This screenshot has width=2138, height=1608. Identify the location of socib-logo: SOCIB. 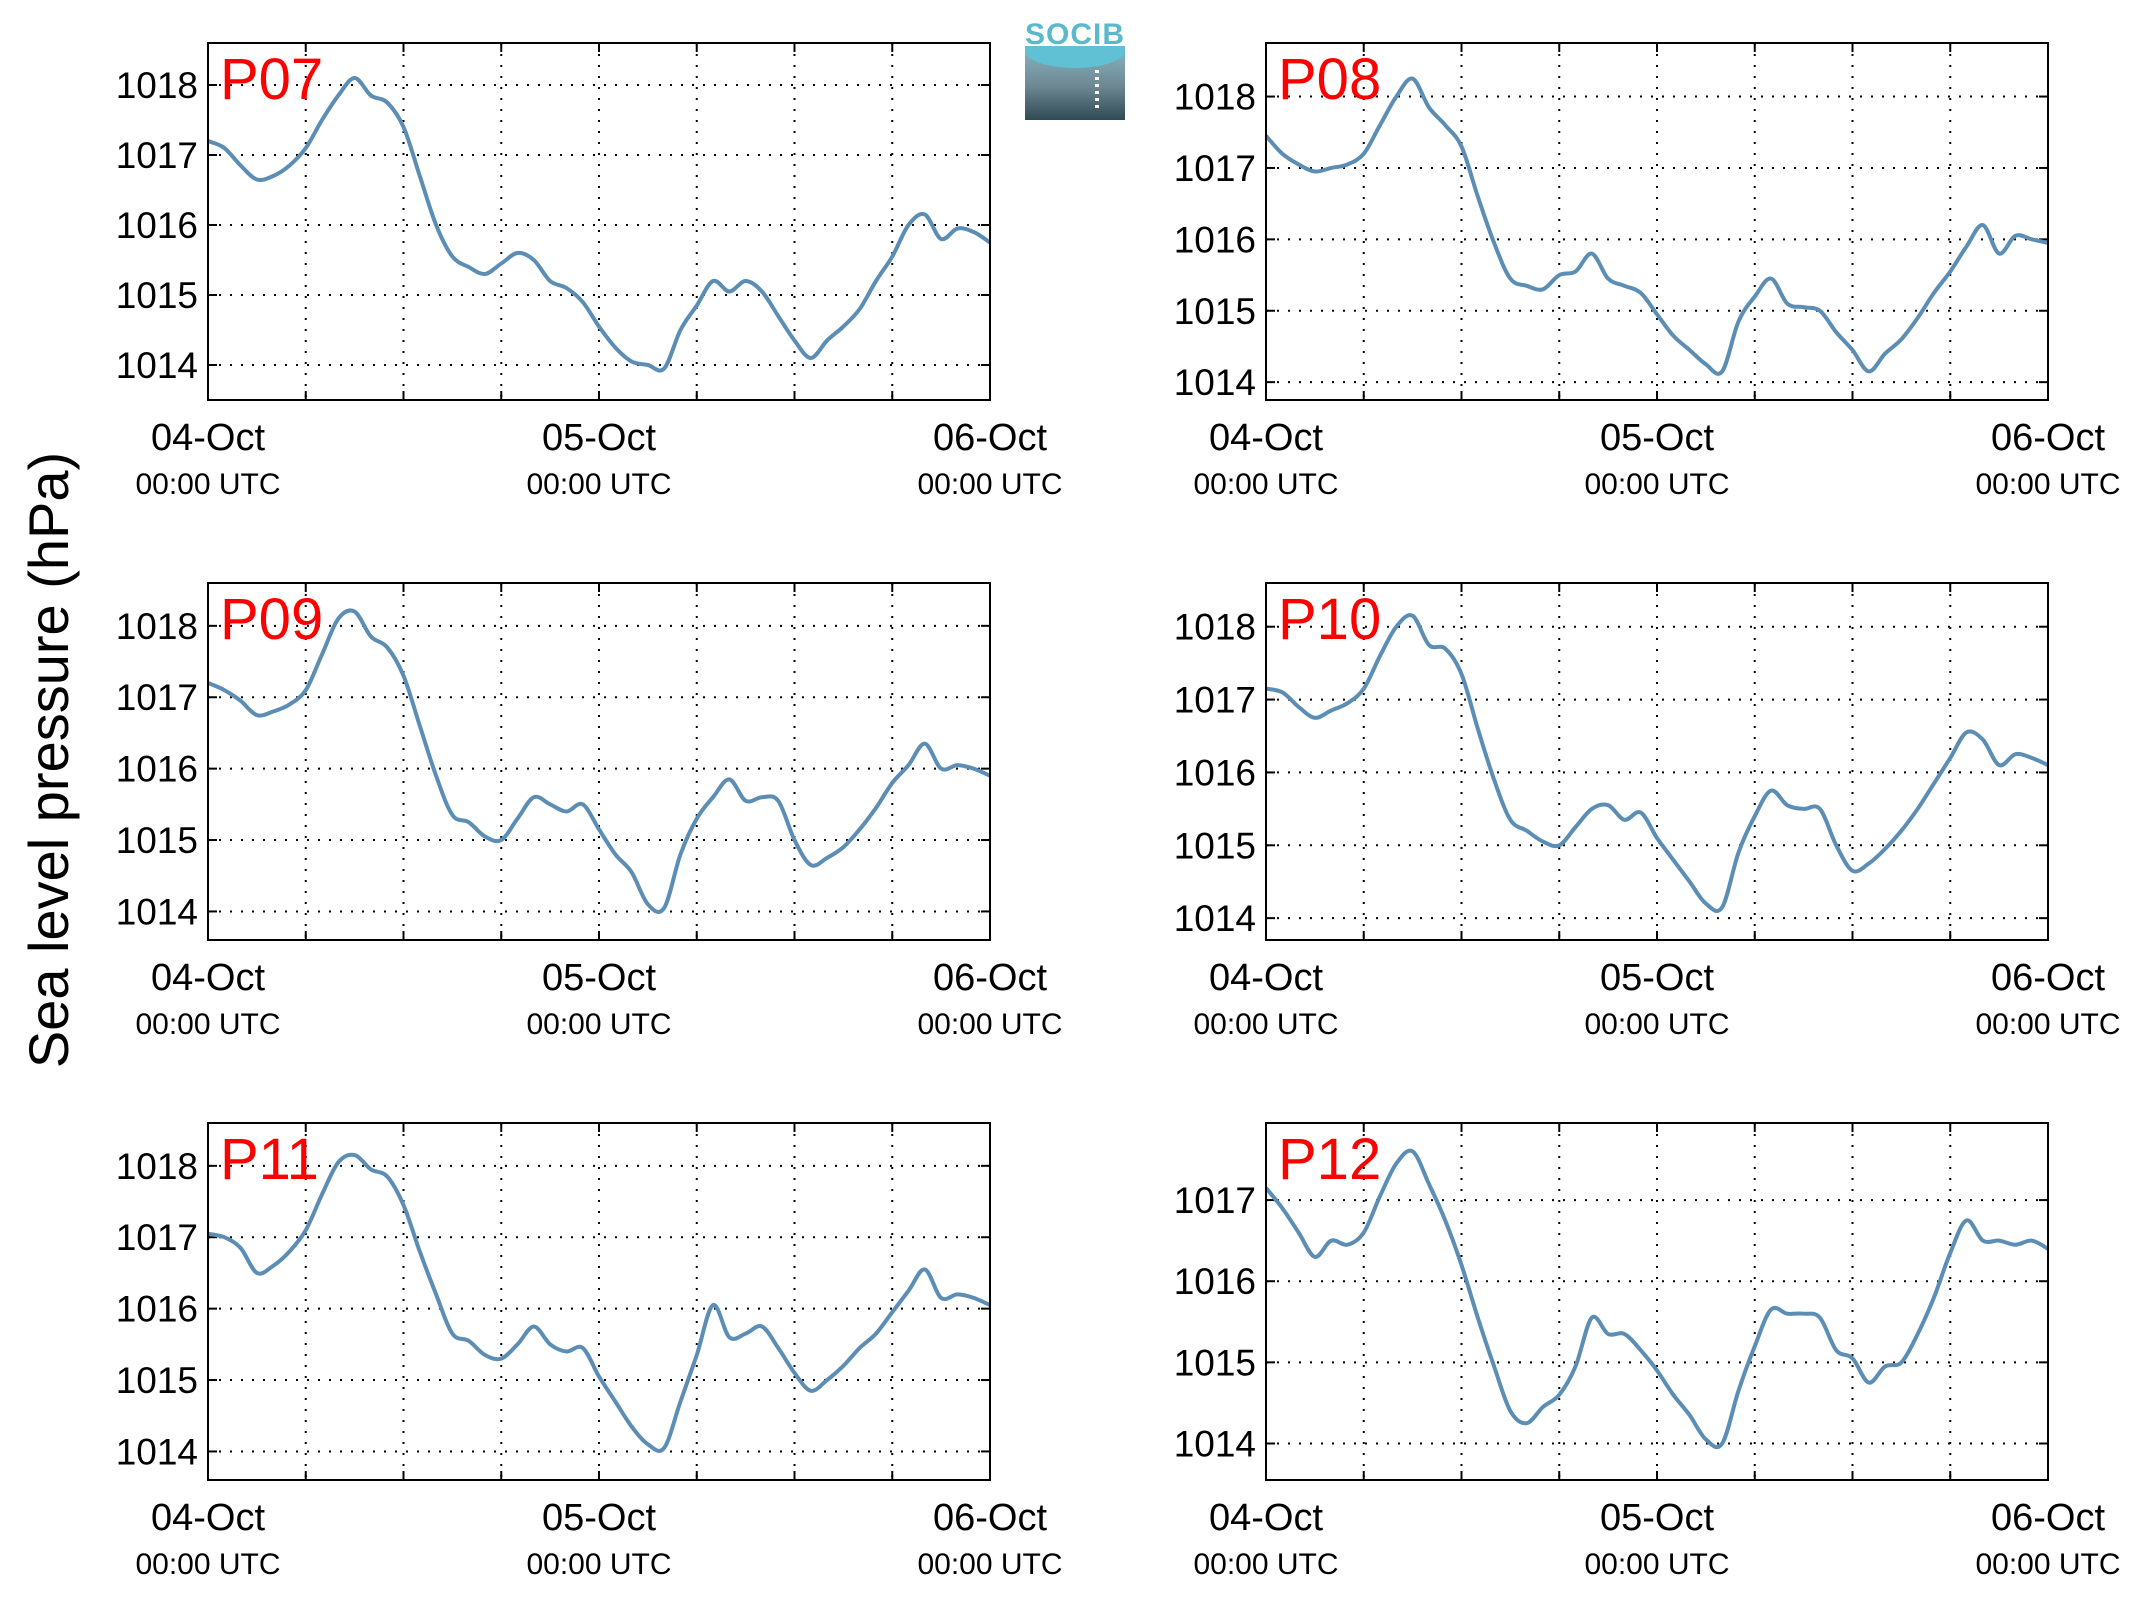
(1075, 69).